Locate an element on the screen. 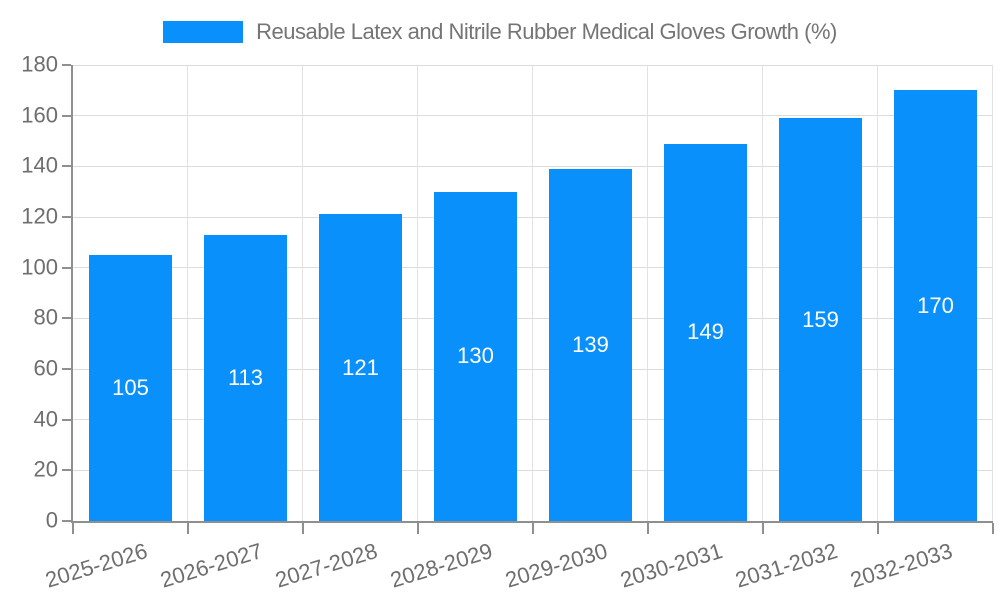 The image size is (1000, 600). bar: 149 is located at coordinates (705, 332).